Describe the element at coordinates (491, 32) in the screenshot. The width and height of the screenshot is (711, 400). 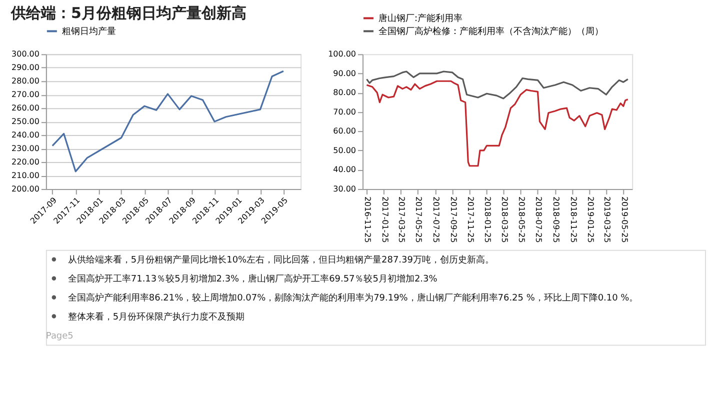
I see `legend-label: 全国钢厂高炉检修：产能利用率（不含淘汰产能）（周）` at that location.